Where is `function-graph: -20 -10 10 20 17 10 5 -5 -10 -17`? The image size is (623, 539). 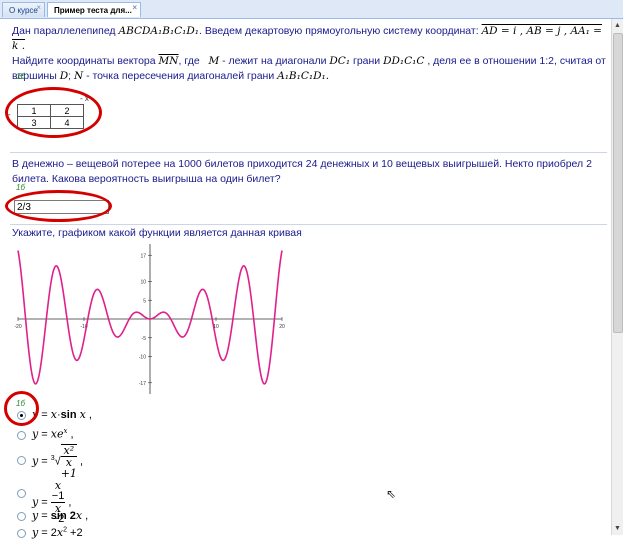
function-graph: -20 -10 10 20 17 10 5 -5 -10 -17 is located at coordinates (149, 319).